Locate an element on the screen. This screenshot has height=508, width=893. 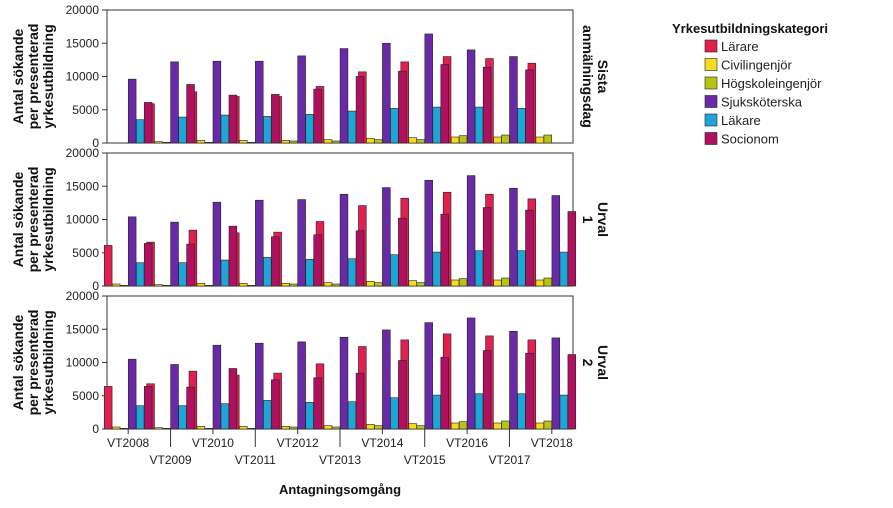
bar-Sjuksköterska-VT2016 is located at coordinates (471, 96).